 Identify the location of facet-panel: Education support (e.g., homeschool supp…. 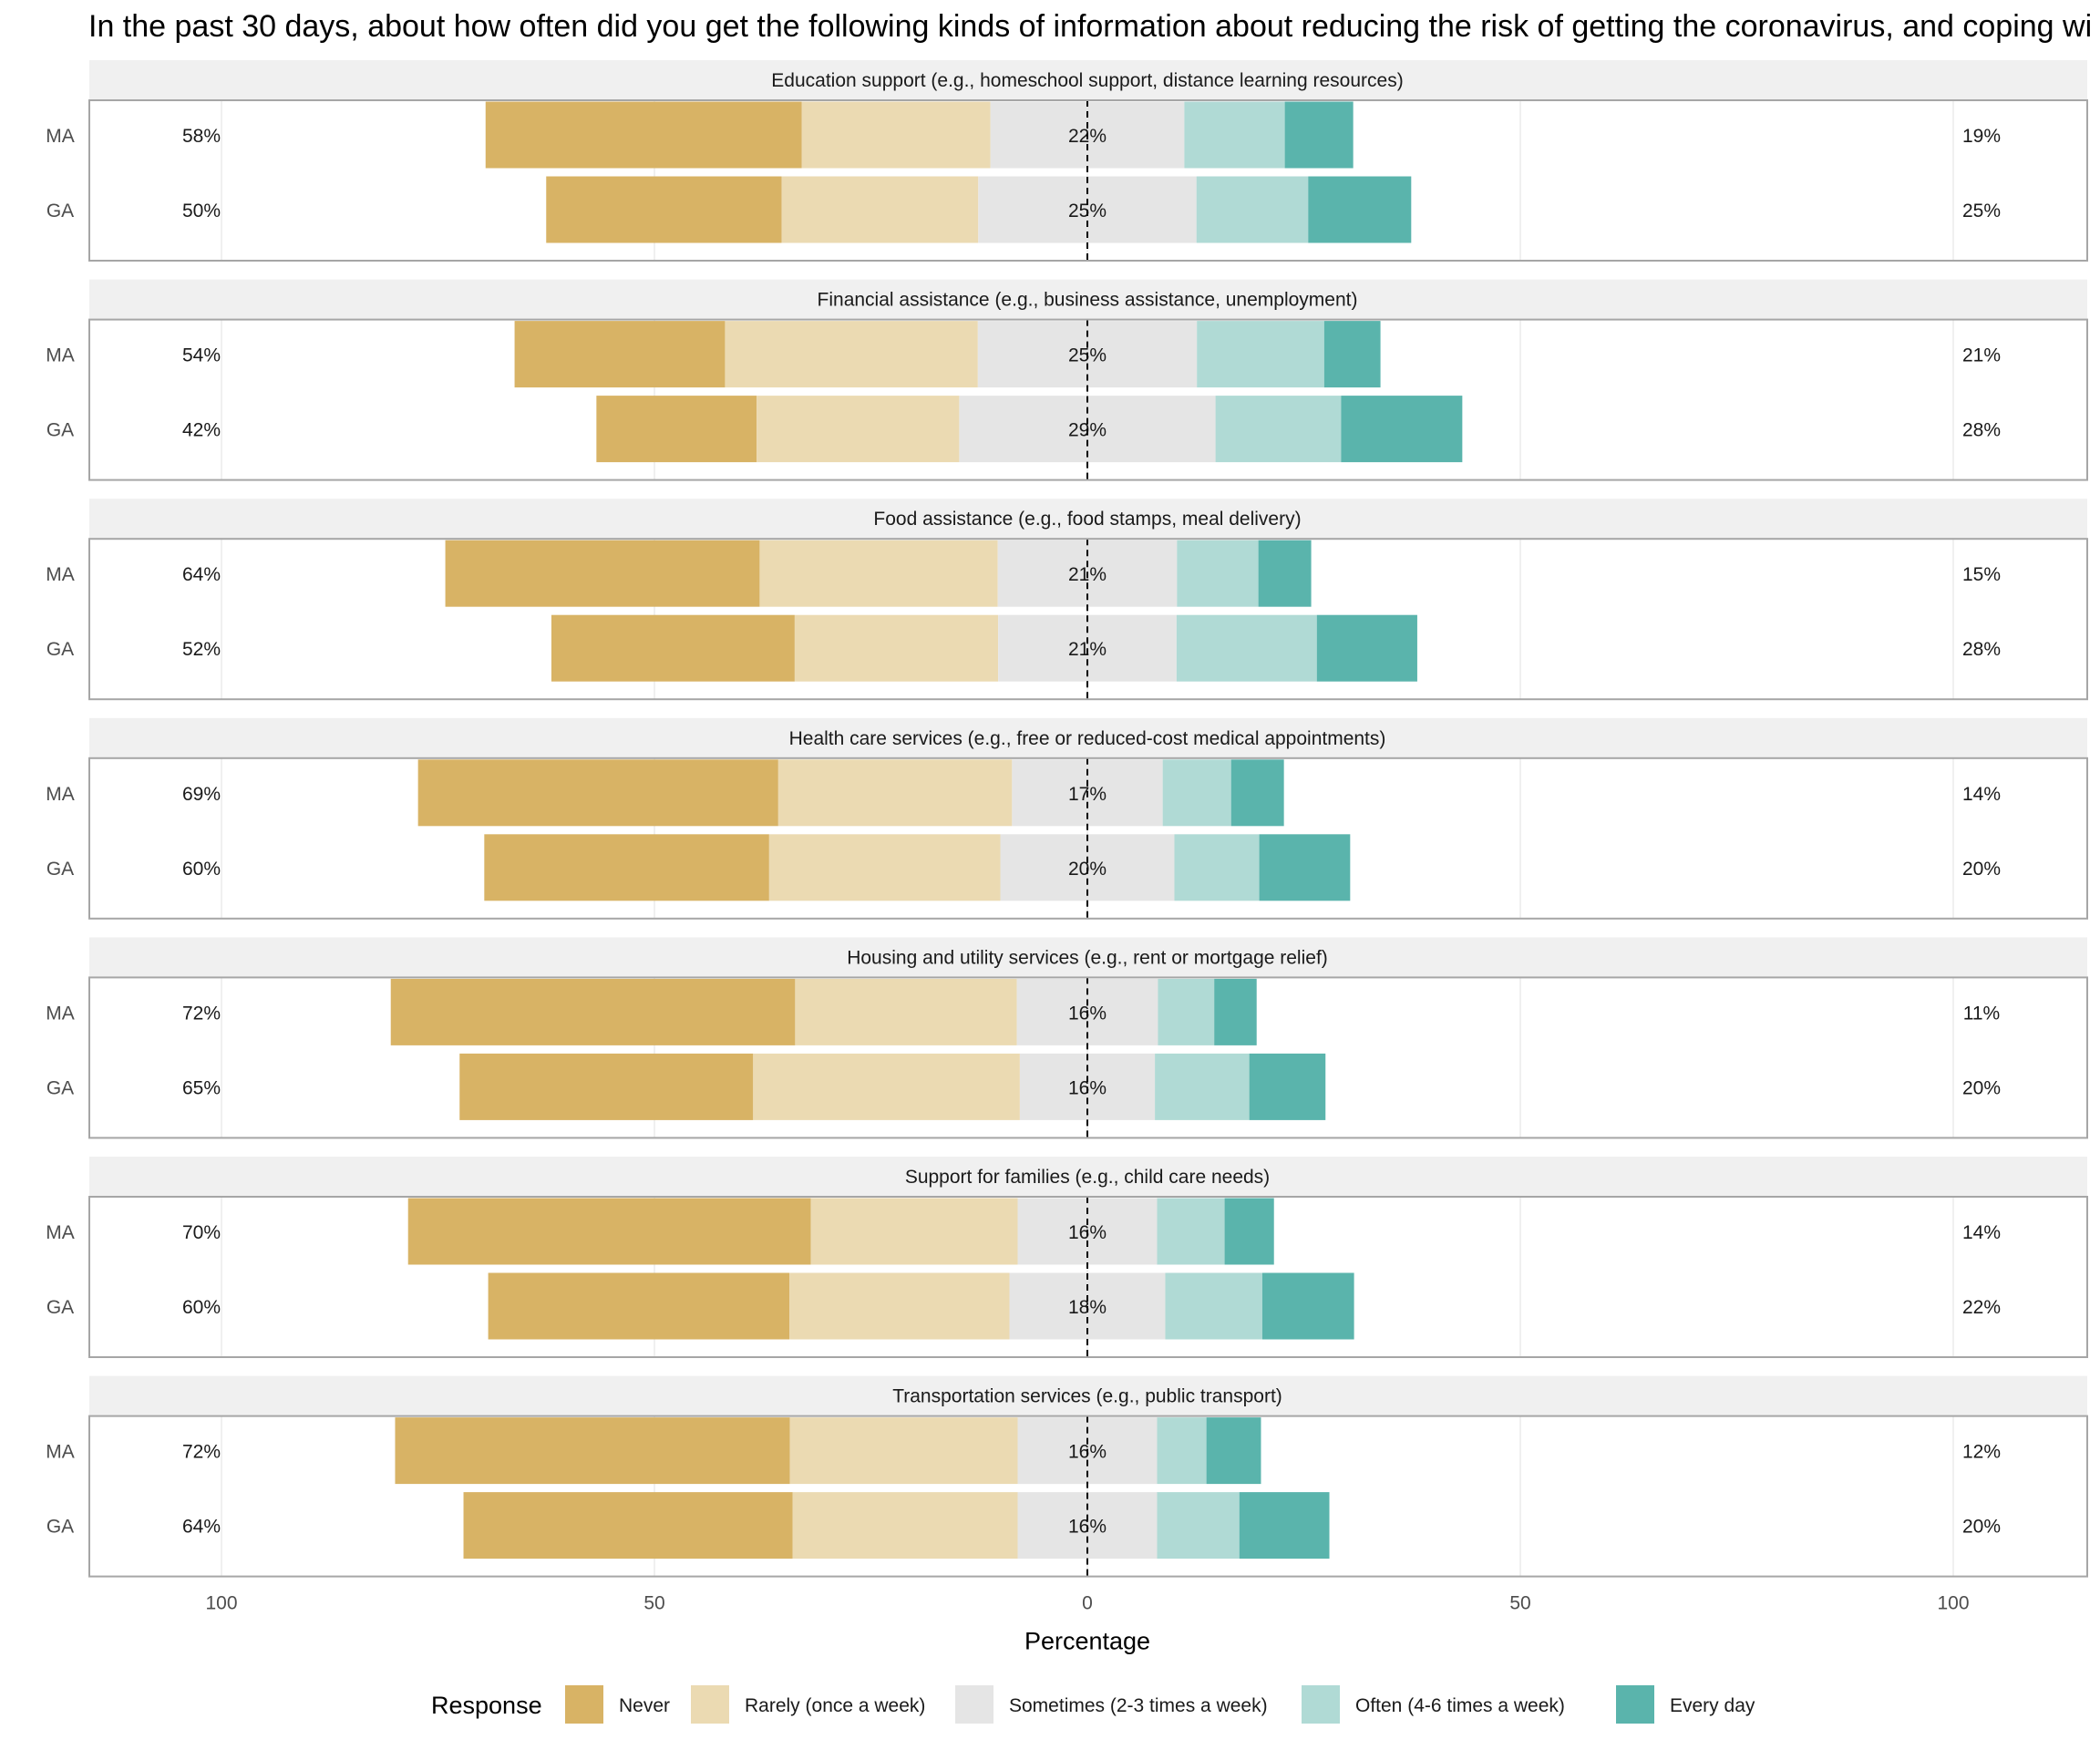
(1067, 161).